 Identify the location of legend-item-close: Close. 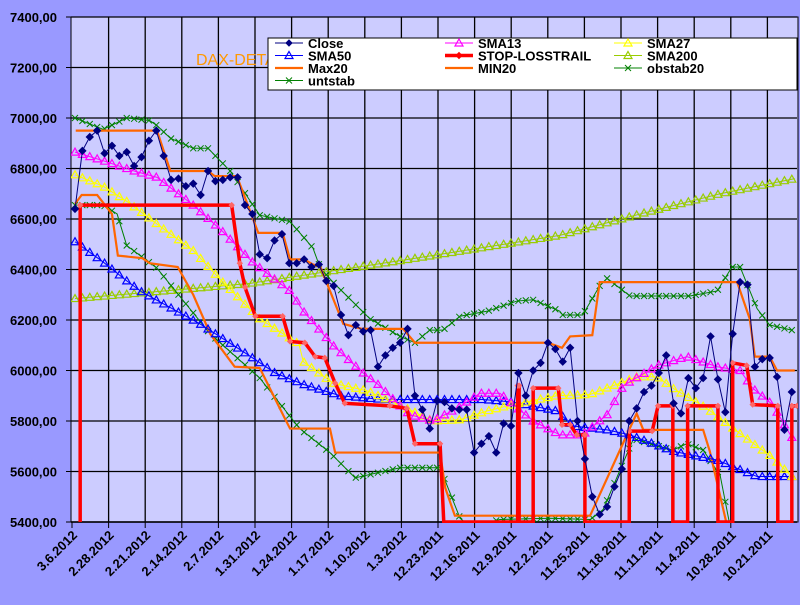
(309, 43).